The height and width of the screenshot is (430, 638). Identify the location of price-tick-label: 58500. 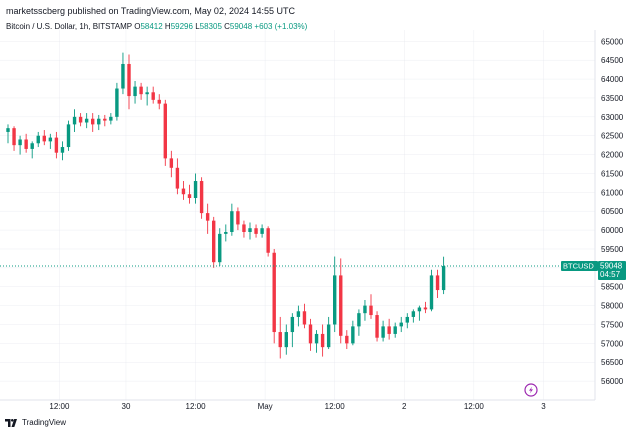
(612, 287).